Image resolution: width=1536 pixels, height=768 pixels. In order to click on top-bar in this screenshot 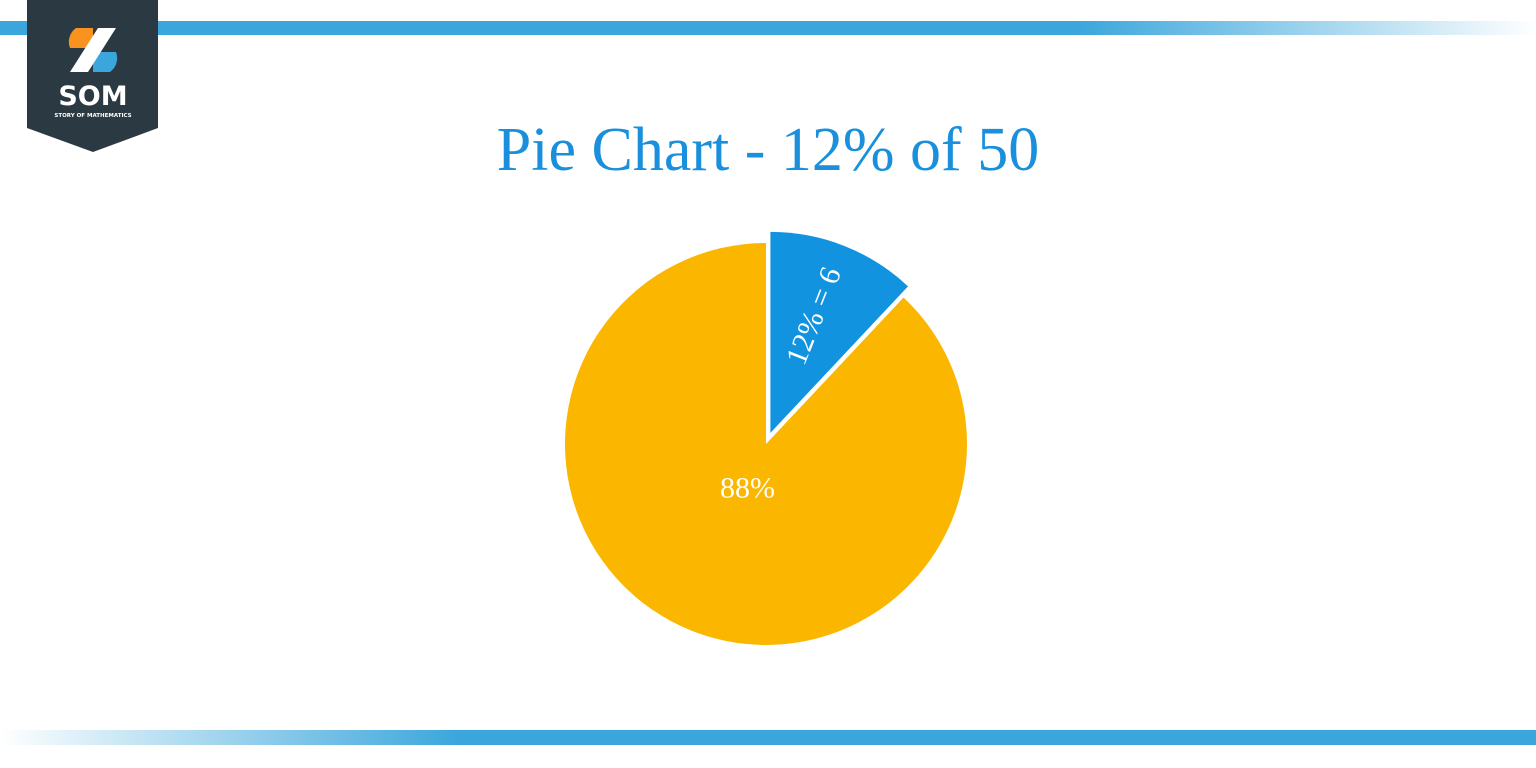, I will do `click(768, 28)`.